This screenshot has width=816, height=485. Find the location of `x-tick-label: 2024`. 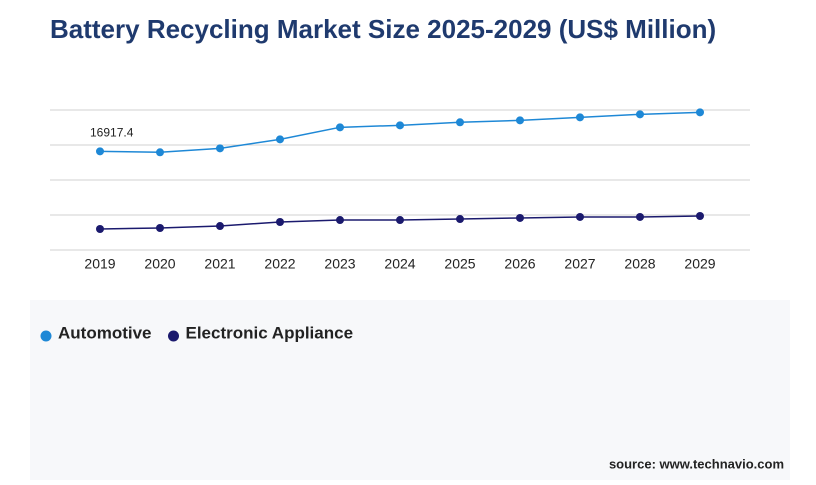

x-tick-label: 2024 is located at coordinates (399, 264).